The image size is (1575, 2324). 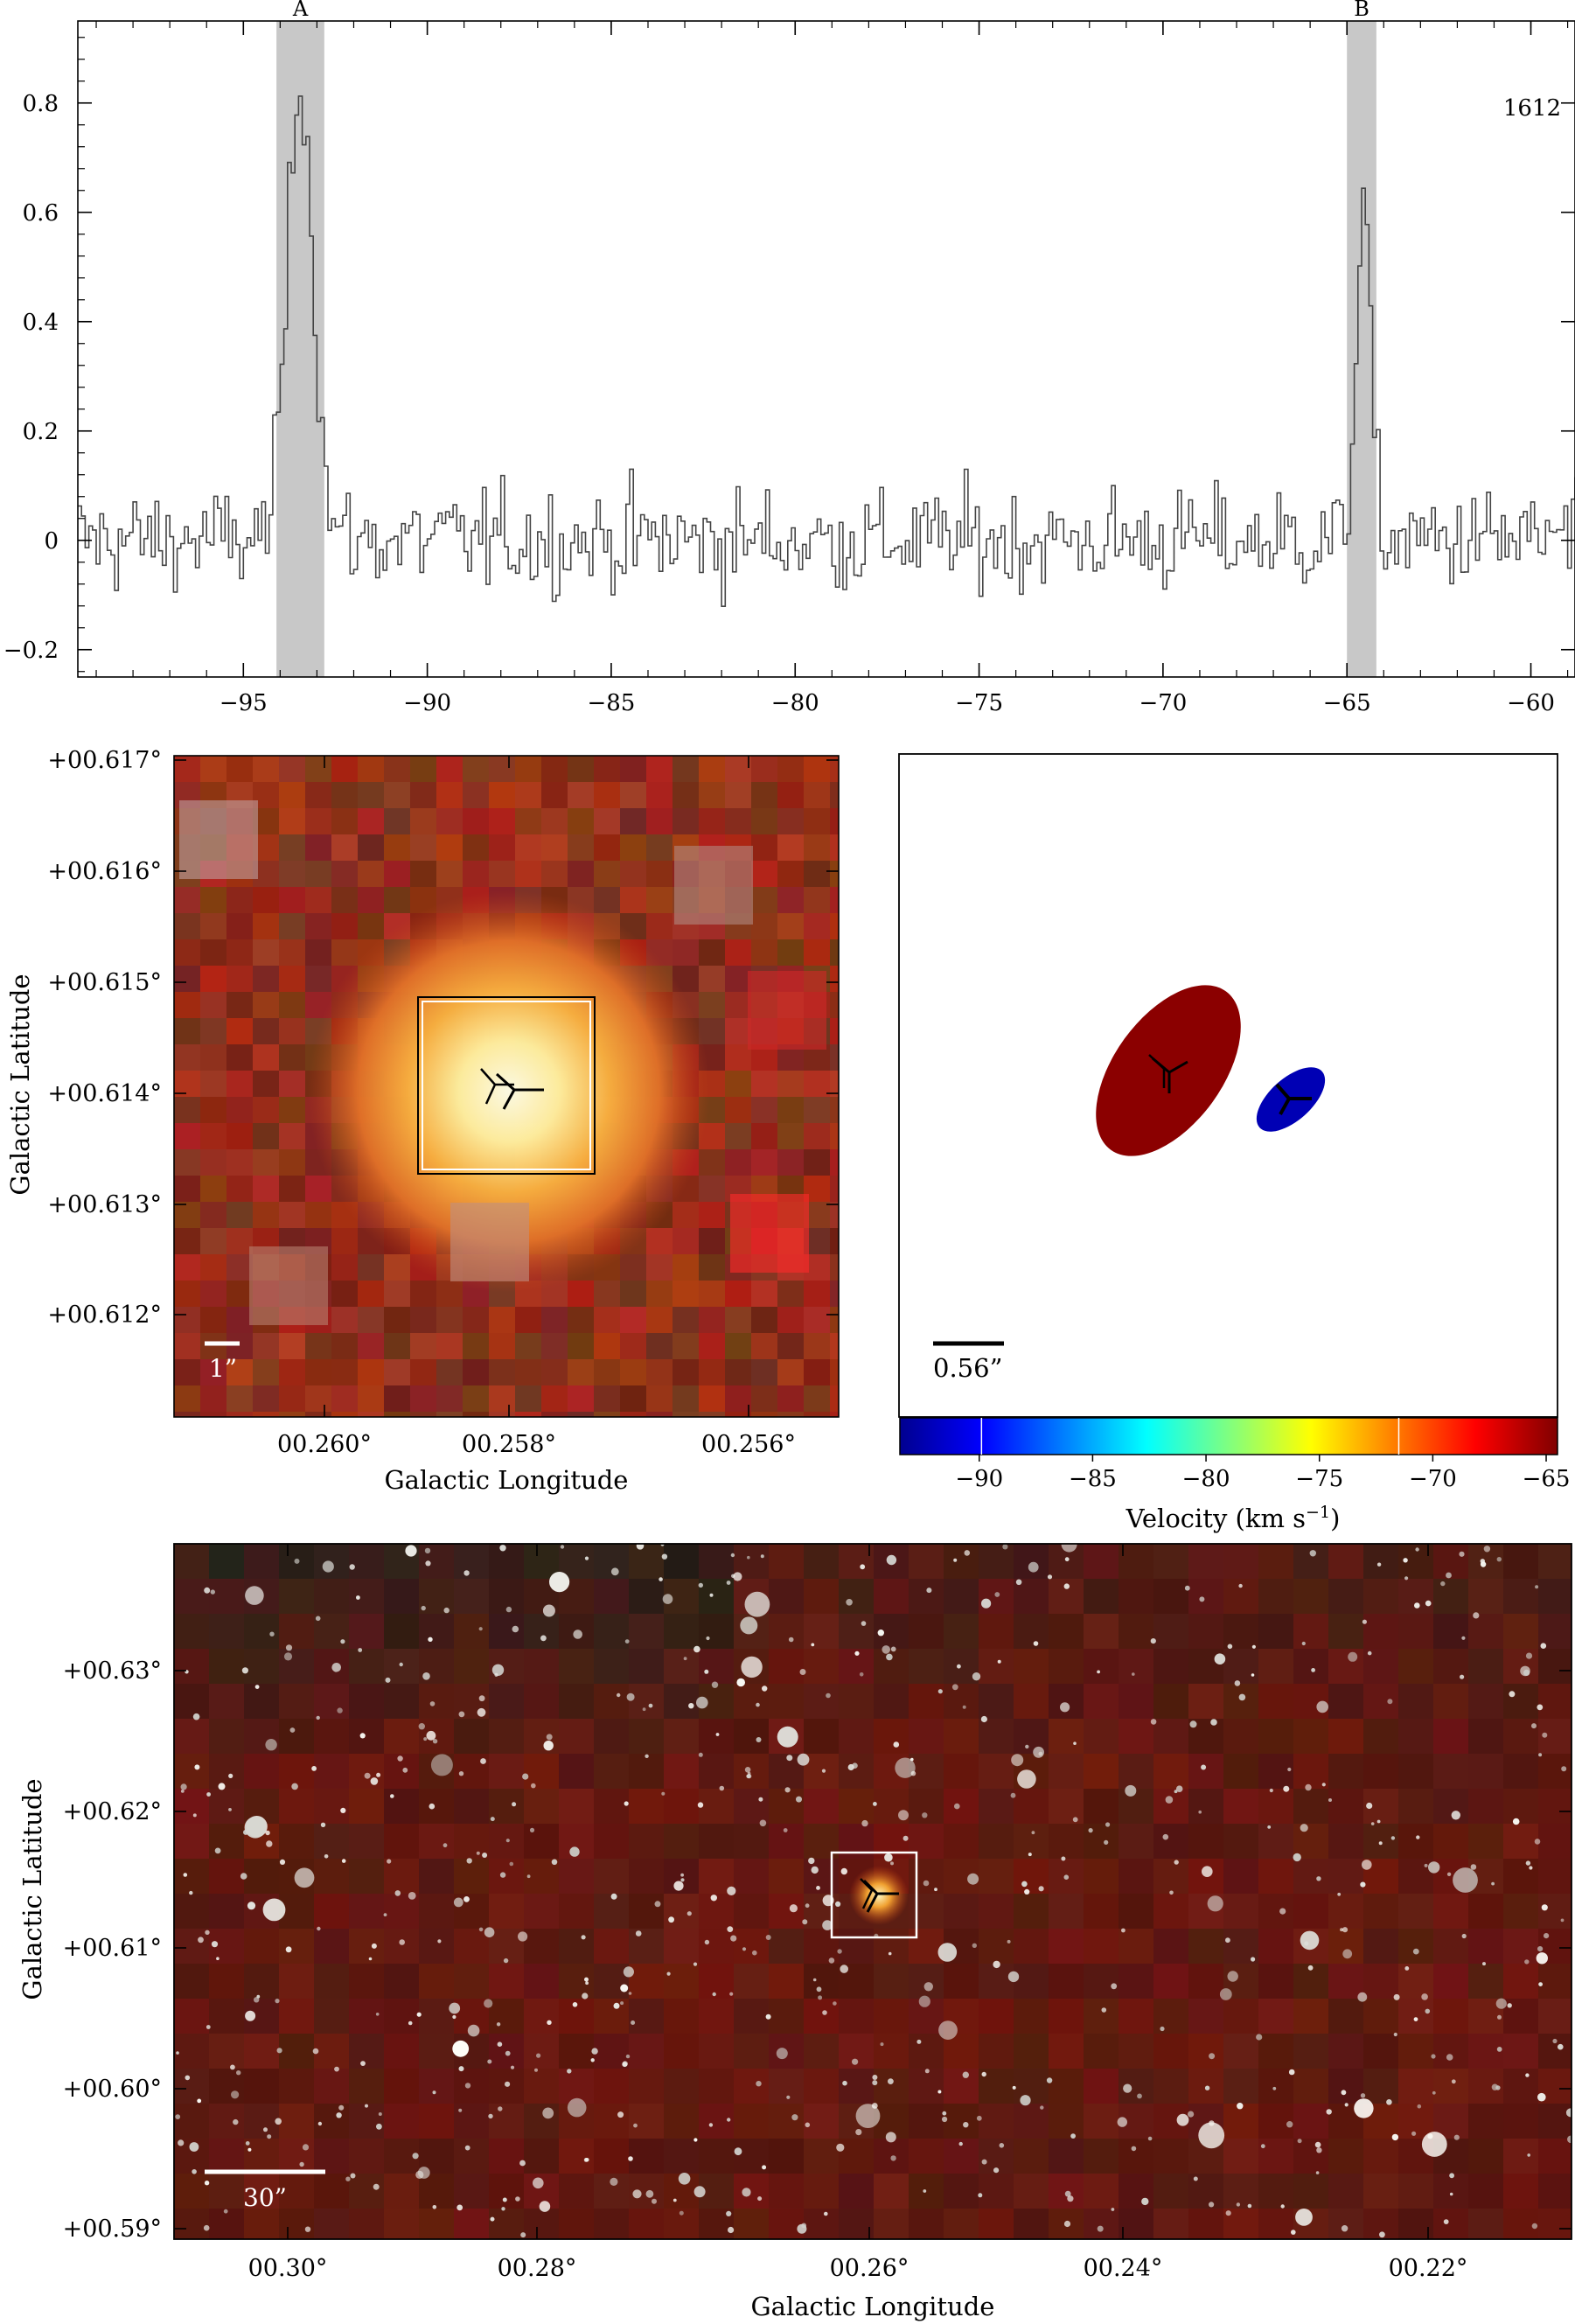 What do you see at coordinates (507, 1480) in the screenshot?
I see `zoom-x-axis-label: Galactic Longitude` at bounding box center [507, 1480].